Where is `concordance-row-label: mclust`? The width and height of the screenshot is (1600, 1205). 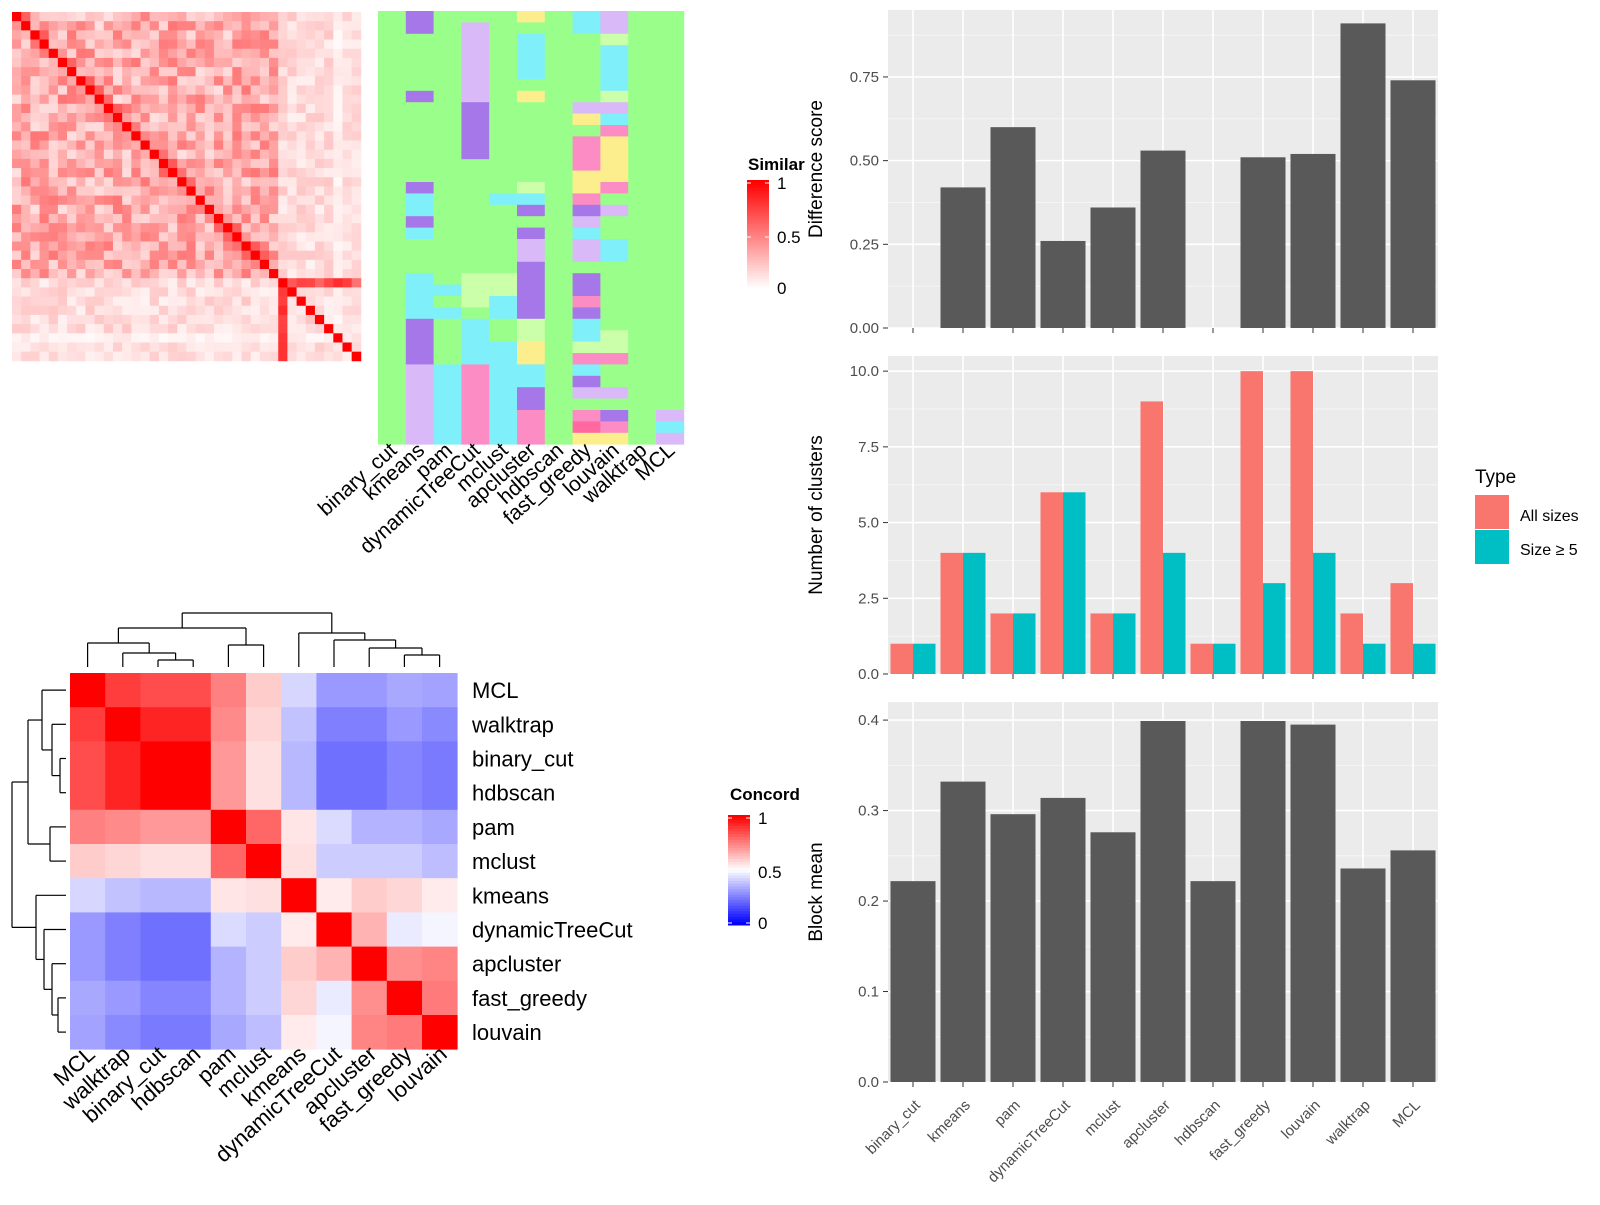 concordance-row-label: mclust is located at coordinates (504, 861).